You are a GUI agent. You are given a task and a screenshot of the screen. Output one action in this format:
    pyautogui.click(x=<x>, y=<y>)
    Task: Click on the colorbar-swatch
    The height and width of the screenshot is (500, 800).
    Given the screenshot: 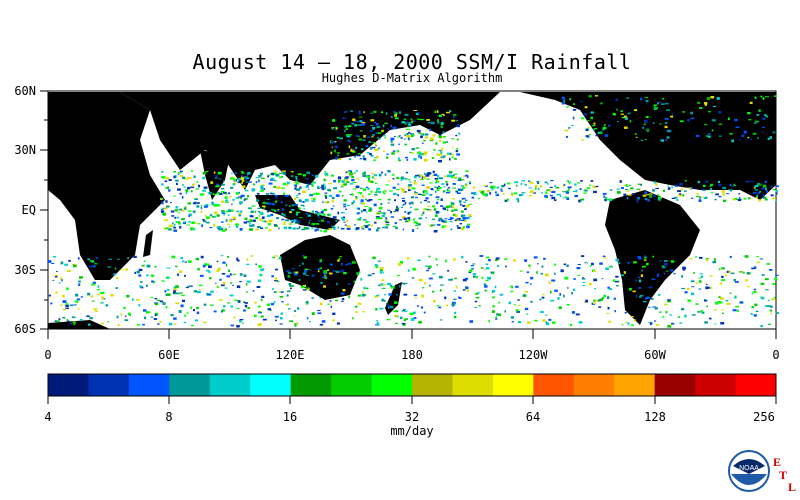 What is the action you would take?
    pyautogui.click(x=271, y=385)
    